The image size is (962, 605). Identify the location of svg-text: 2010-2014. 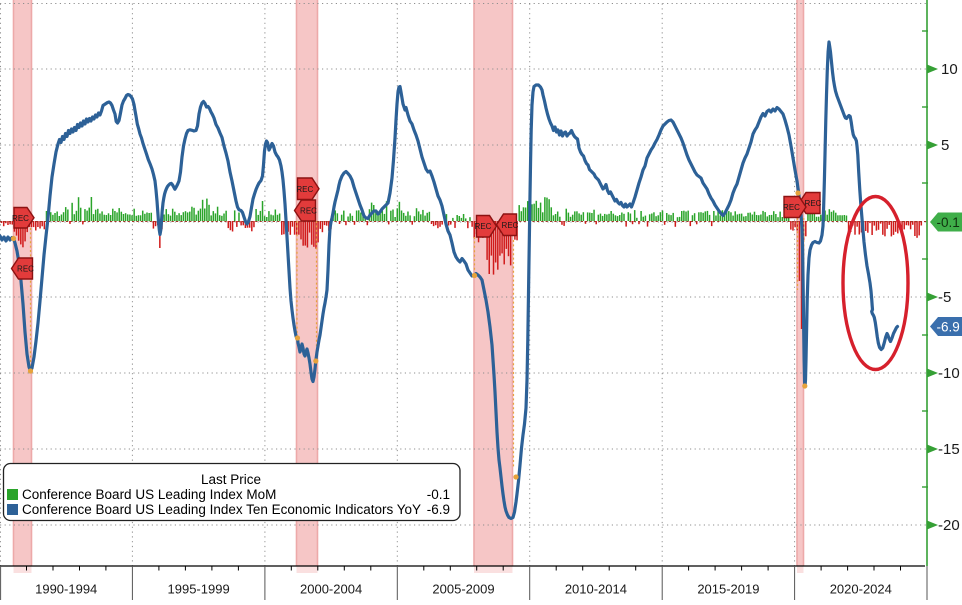
(596, 589).